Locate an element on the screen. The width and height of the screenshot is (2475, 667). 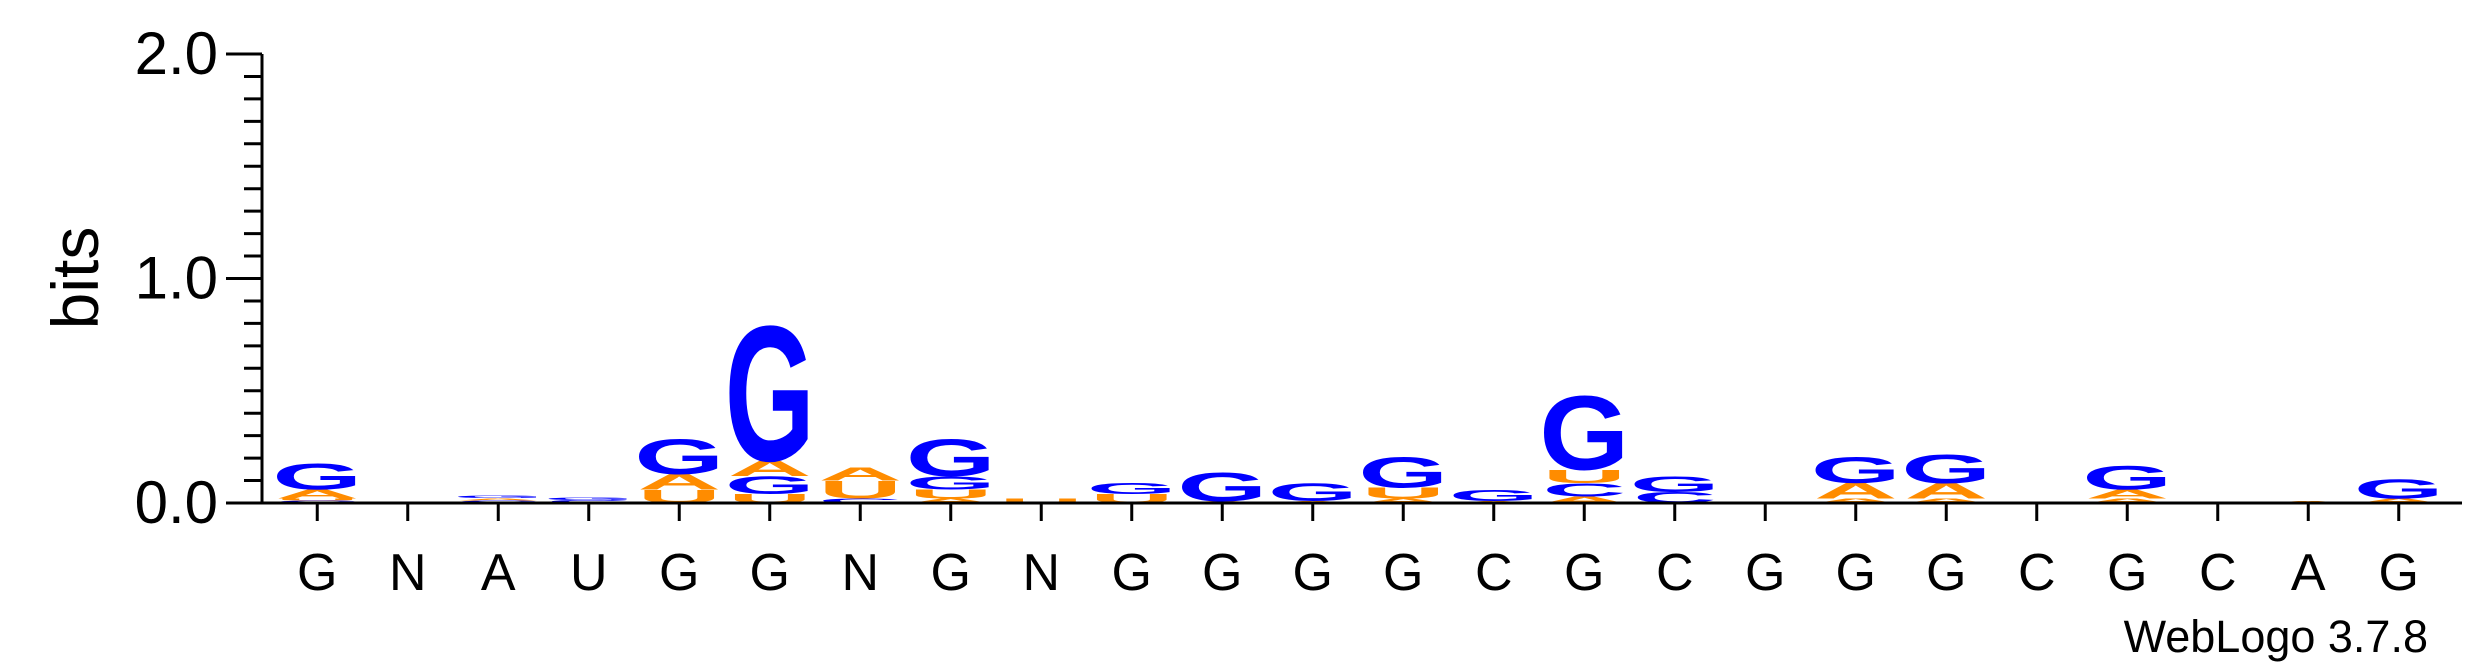
logo-column: CUA is located at coordinates (860, 484).